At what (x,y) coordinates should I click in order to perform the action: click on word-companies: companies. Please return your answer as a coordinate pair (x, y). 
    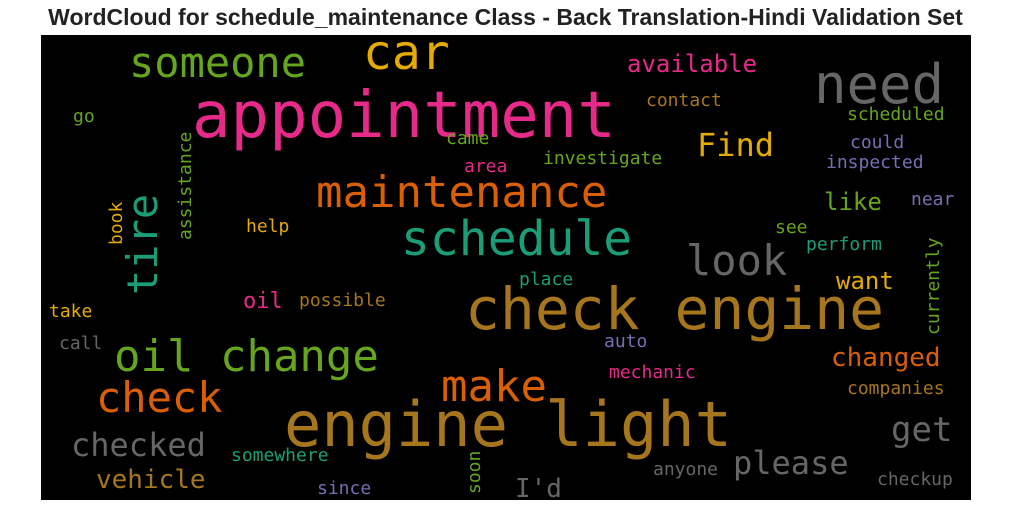
    Looking at the image, I should click on (896, 388).